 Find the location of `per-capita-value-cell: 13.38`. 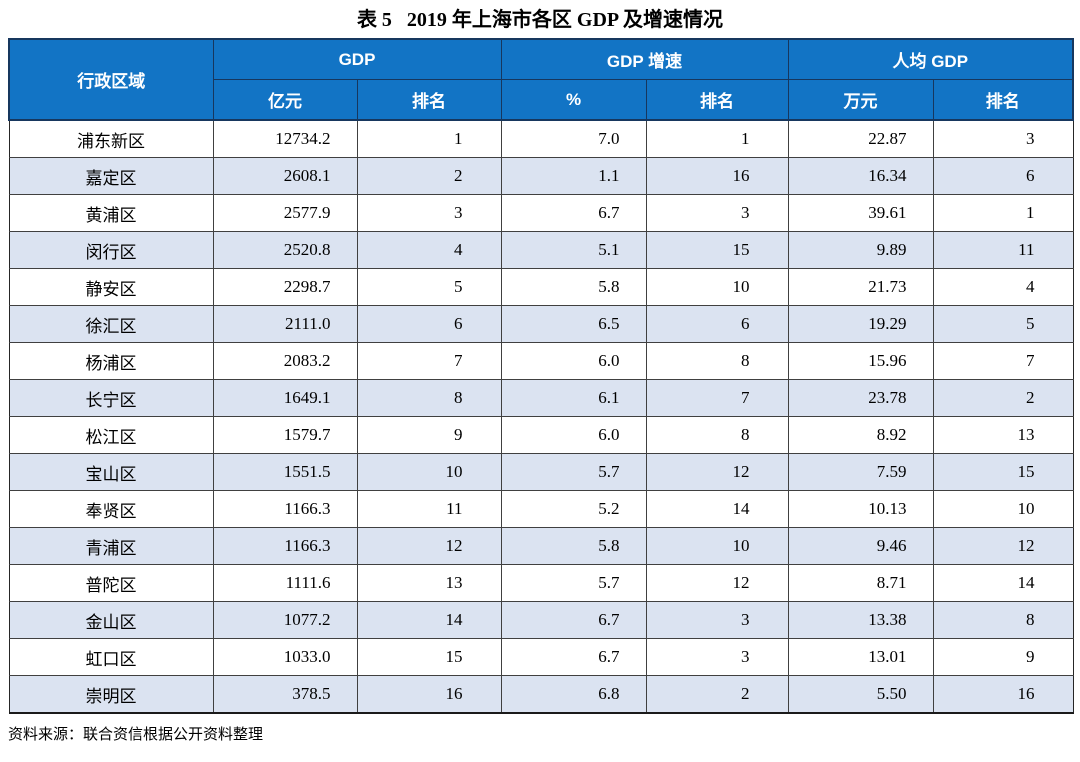

per-capita-value-cell: 13.38 is located at coordinates (860, 620).